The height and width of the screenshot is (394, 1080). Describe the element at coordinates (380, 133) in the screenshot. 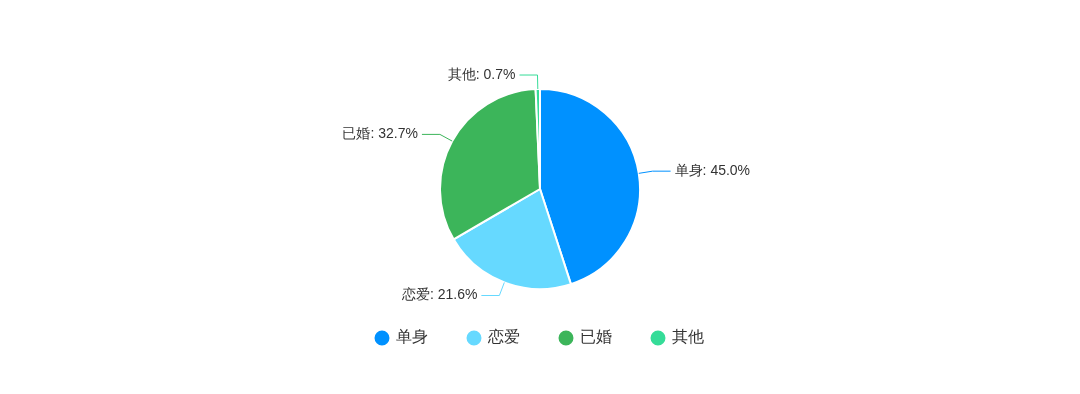

I see `data-label: 已婚: 32.7%` at that location.